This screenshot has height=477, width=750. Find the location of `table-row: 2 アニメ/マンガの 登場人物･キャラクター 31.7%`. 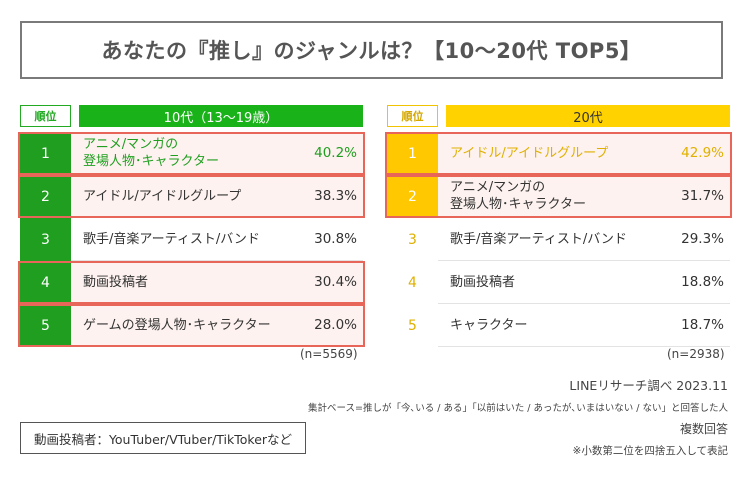

table-row: 2 アニメ/マンガの 登場人物･キャラクター 31.7% is located at coordinates (558, 196).